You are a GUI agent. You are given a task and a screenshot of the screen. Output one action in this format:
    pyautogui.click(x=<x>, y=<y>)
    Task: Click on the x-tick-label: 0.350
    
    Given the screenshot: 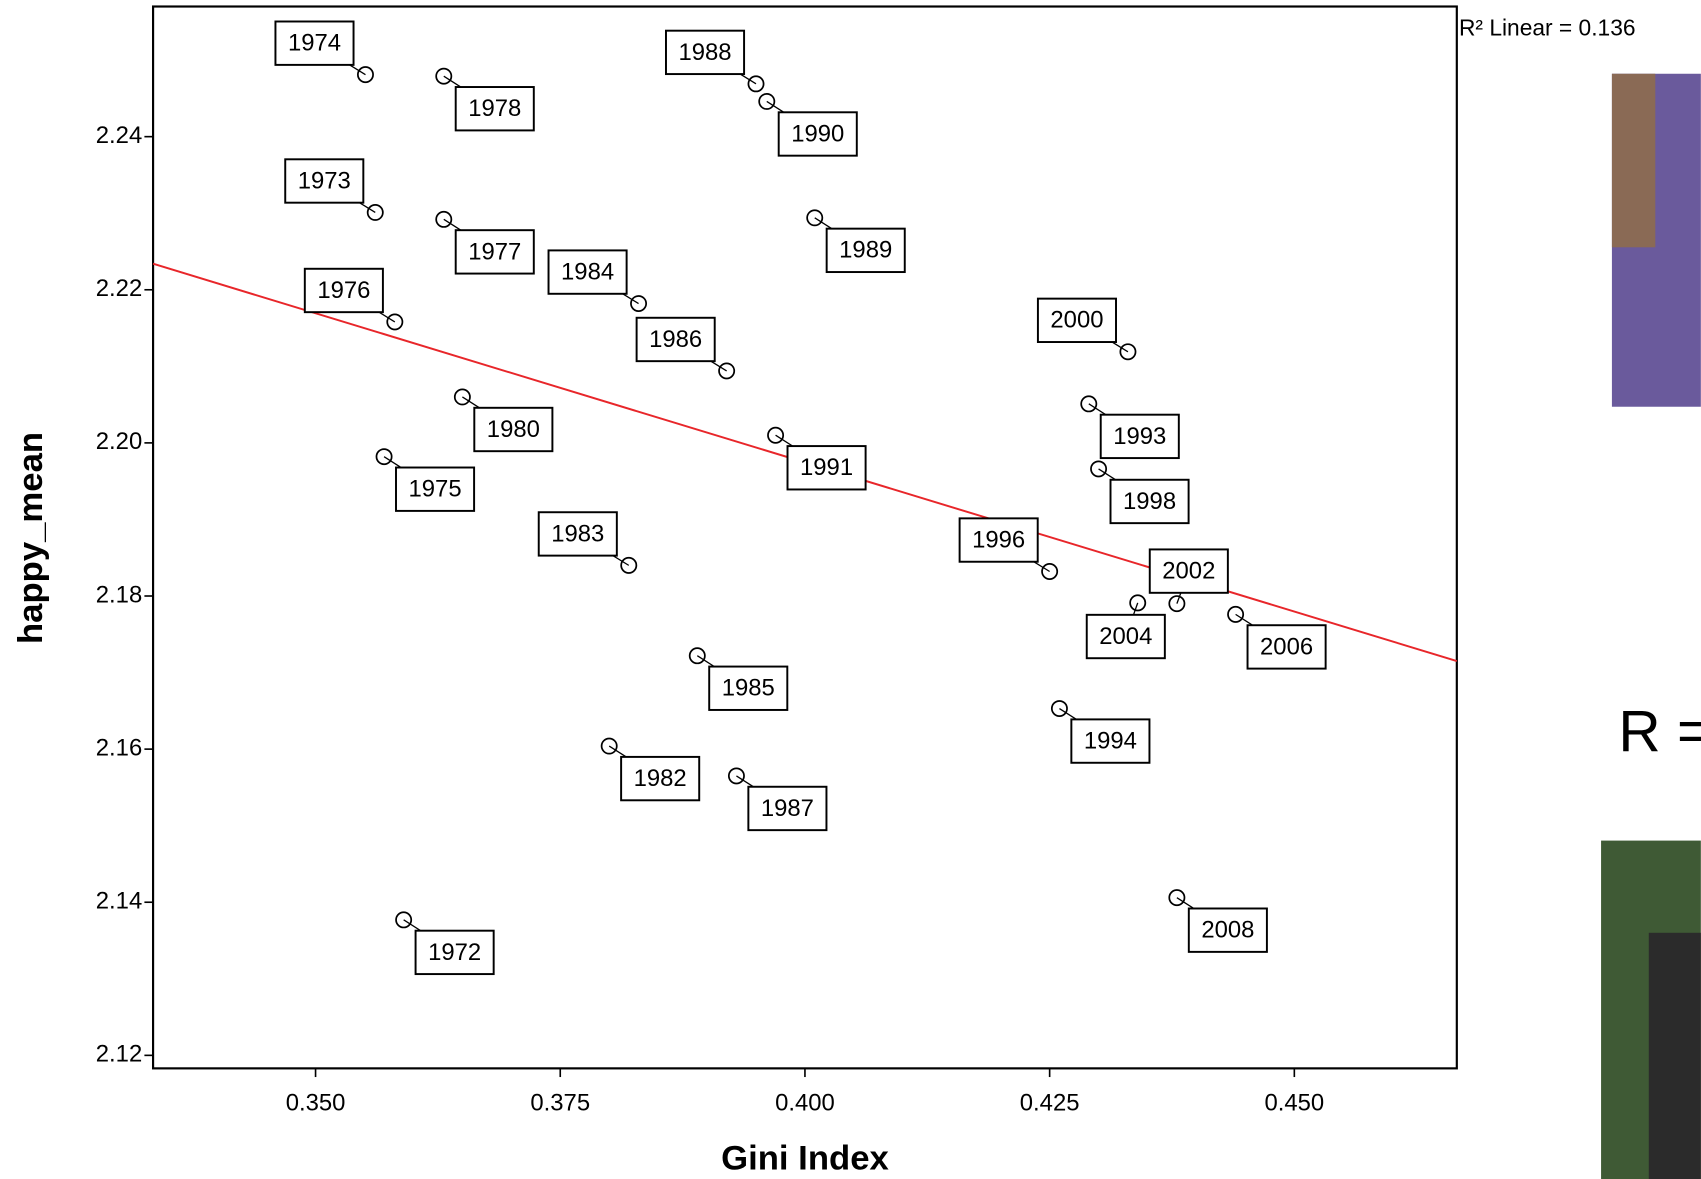 What is the action you would take?
    pyautogui.click(x=316, y=1102)
    